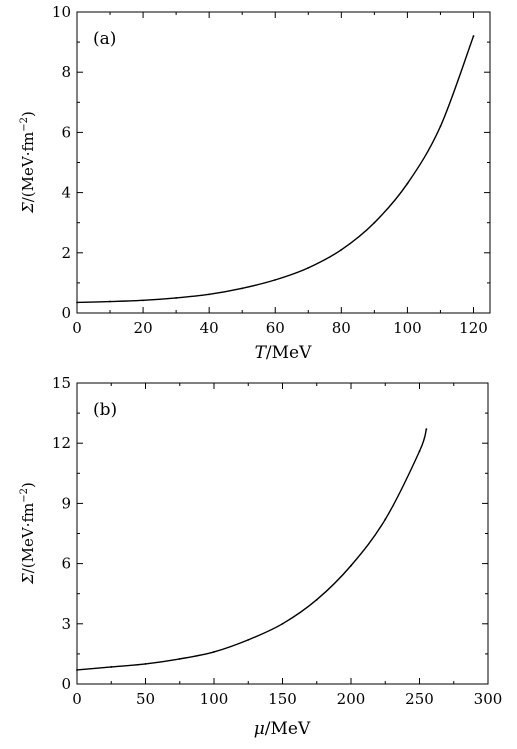 This screenshot has width=517, height=749. I want to click on y-axis-label-a: Σ/(MeV·fm−2), so click(28, 162).